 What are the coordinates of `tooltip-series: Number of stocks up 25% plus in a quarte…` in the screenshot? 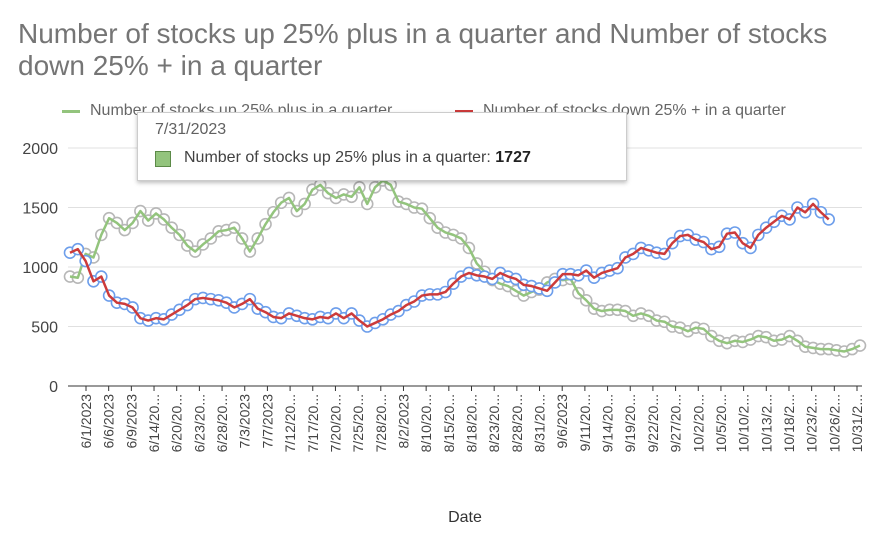 It's located at (357, 158).